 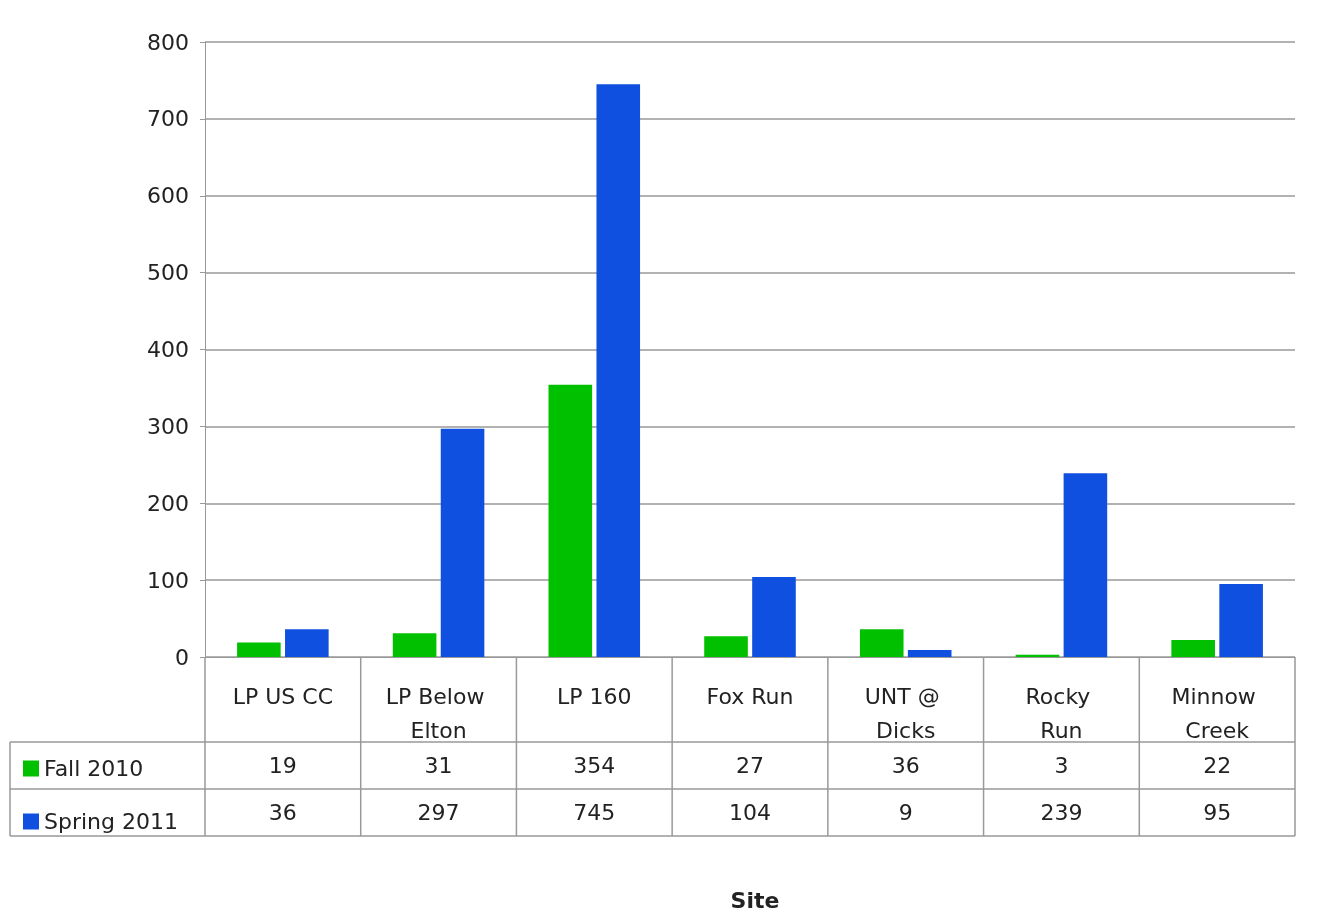 What do you see at coordinates (94, 768) in the screenshot?
I see `legend-label: Fall 2010` at bounding box center [94, 768].